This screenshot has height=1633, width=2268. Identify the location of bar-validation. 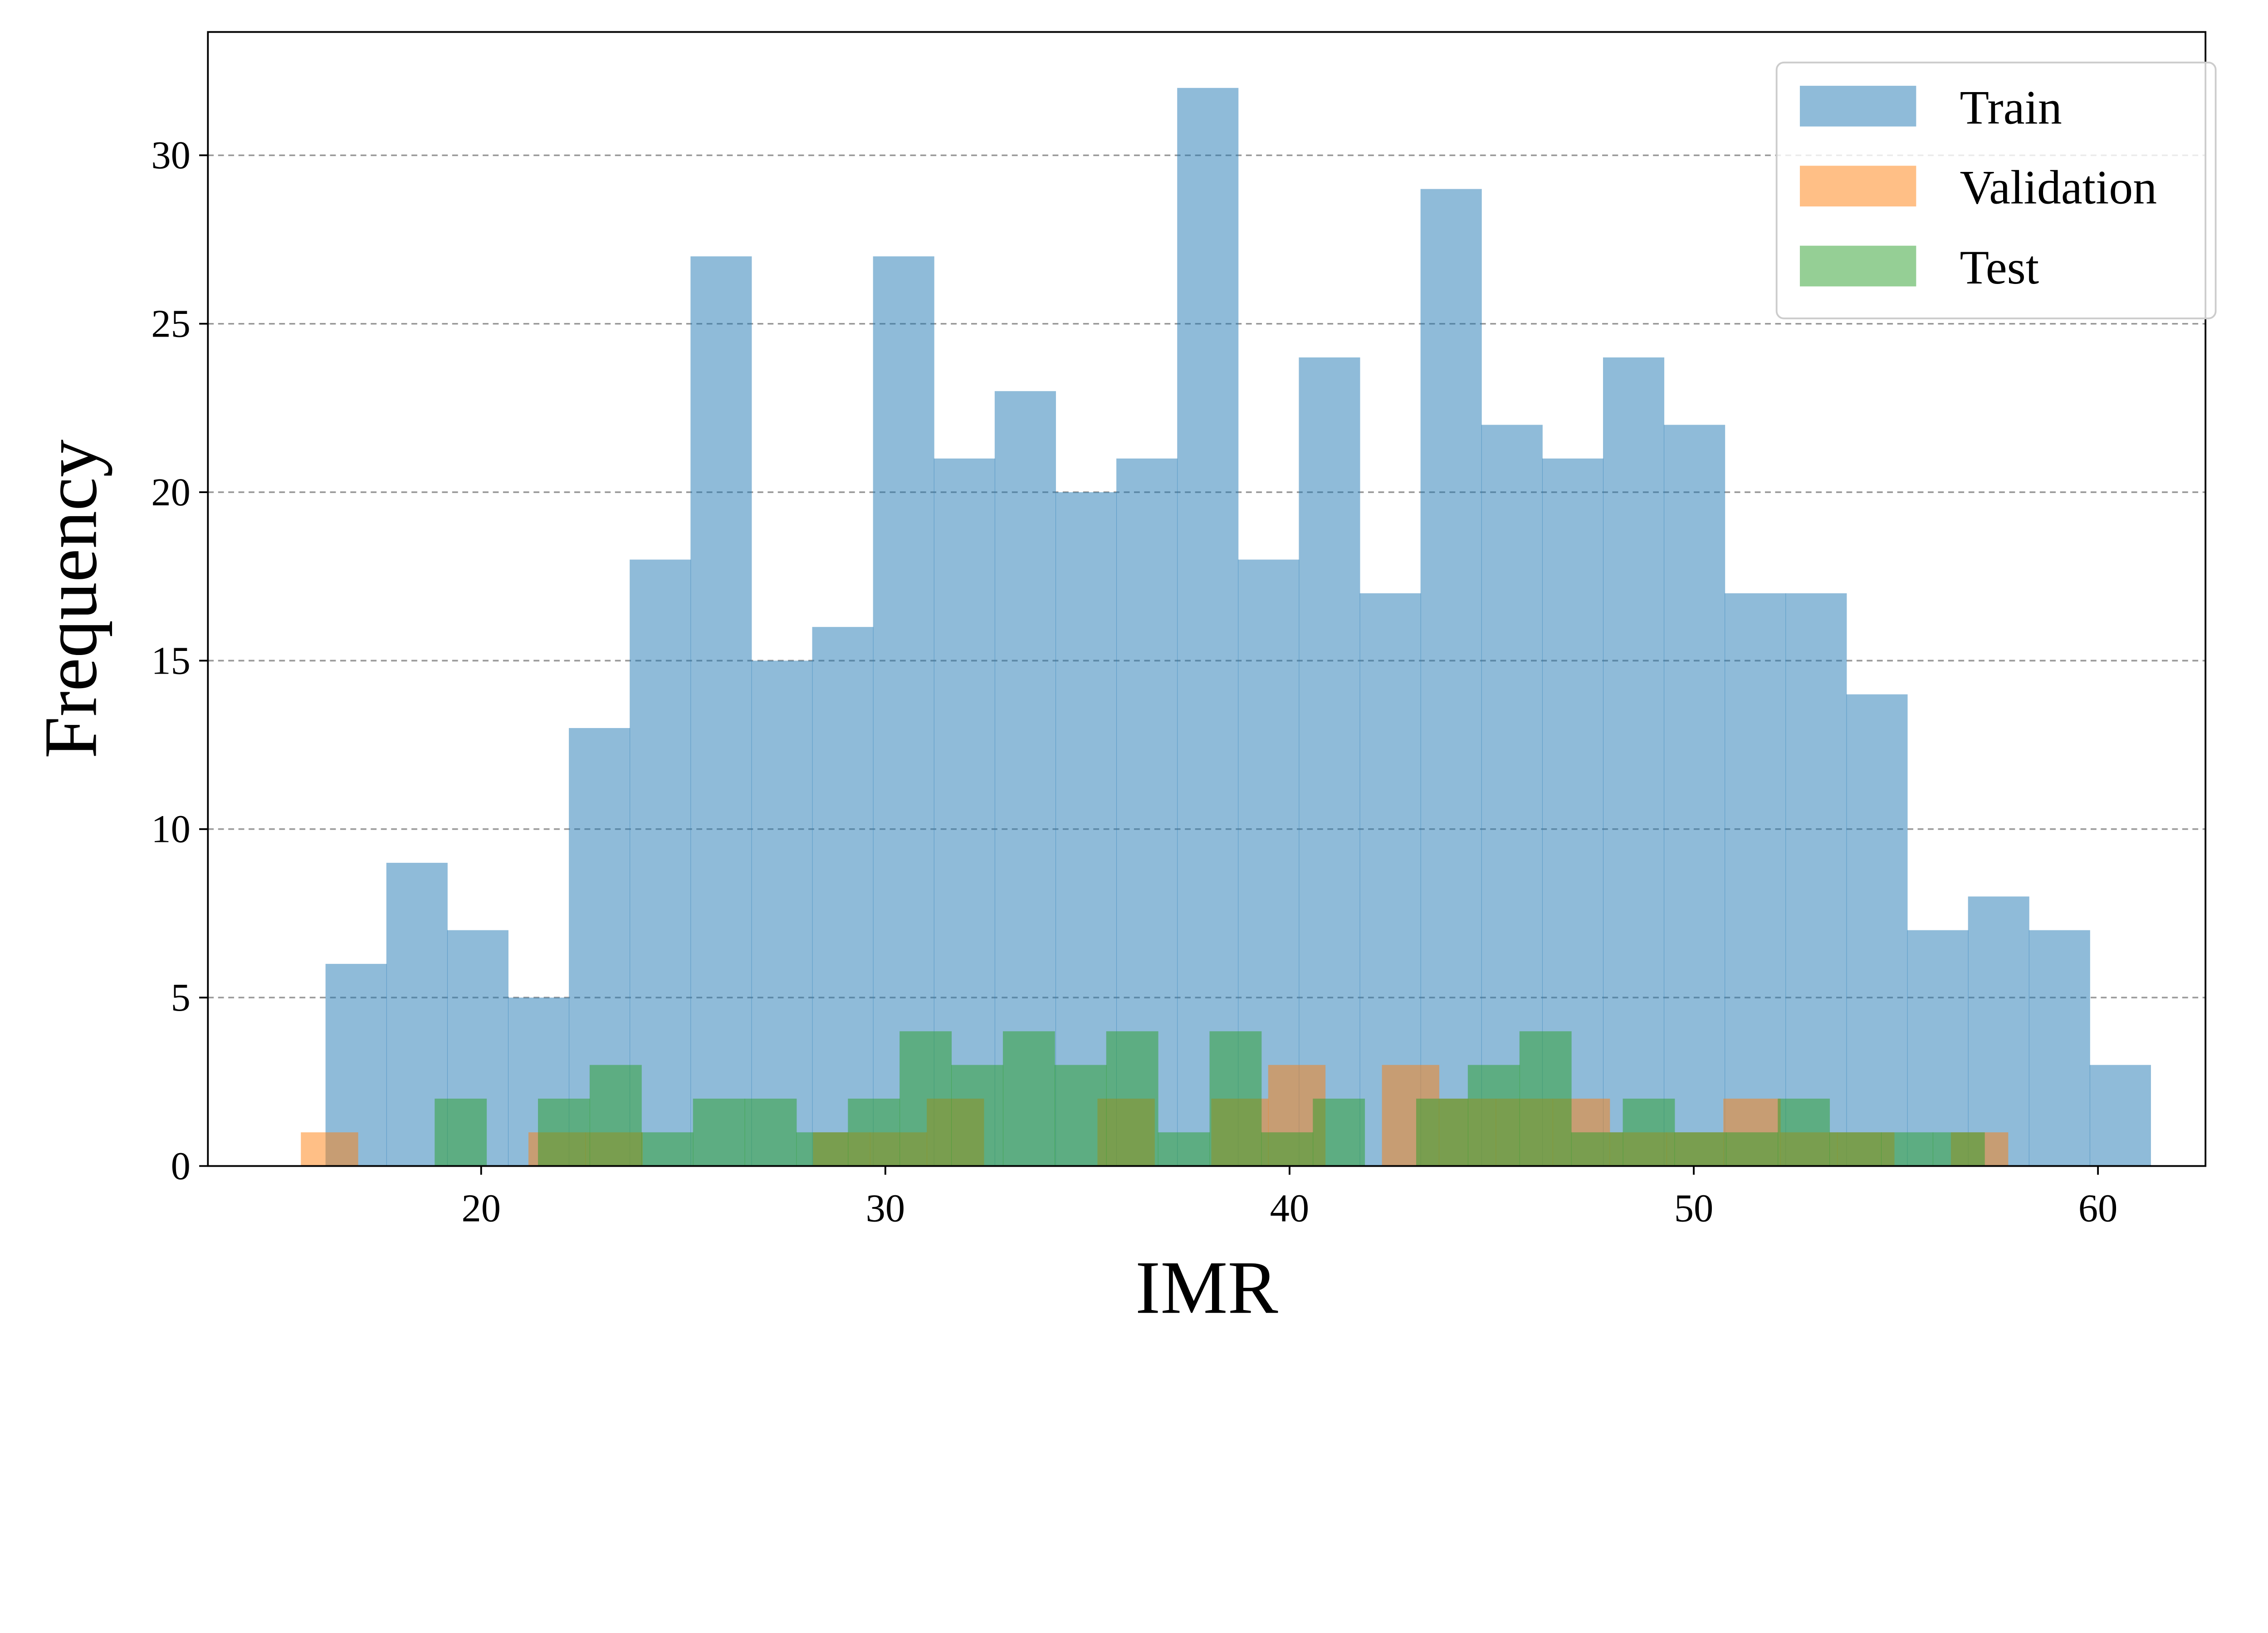
(330, 1149).